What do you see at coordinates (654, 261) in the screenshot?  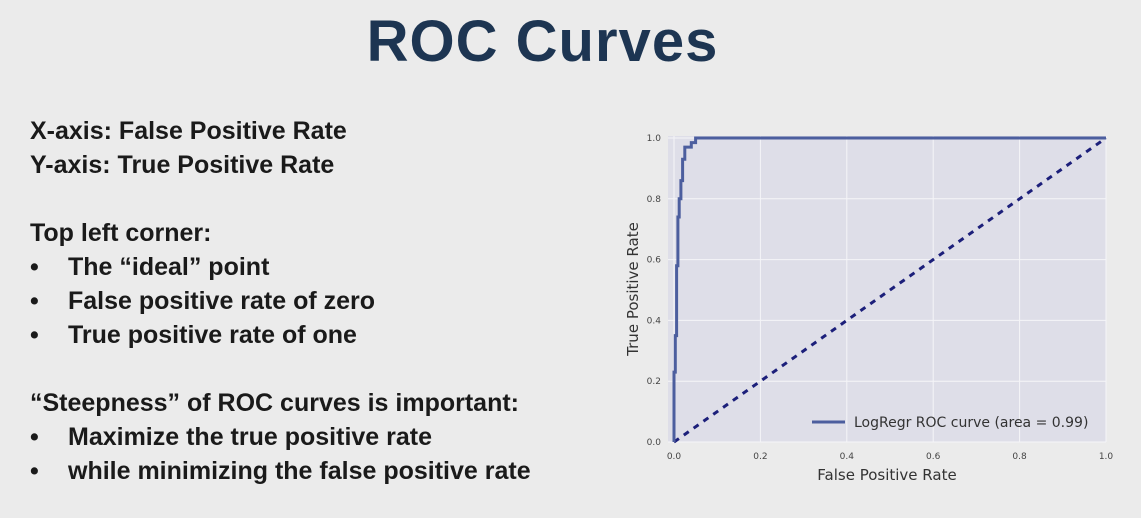 I see `y-tick-label: 0.6` at bounding box center [654, 261].